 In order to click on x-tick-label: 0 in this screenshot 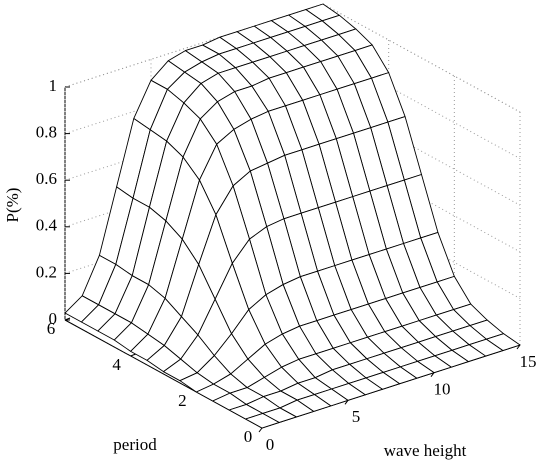, I will do `click(270, 444)`.